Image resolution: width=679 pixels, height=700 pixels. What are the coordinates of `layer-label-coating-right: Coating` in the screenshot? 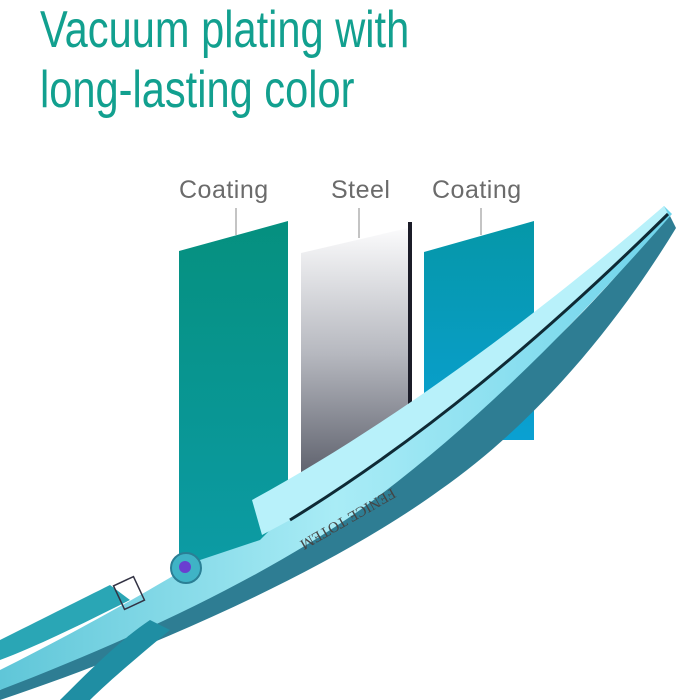 It's located at (477, 190).